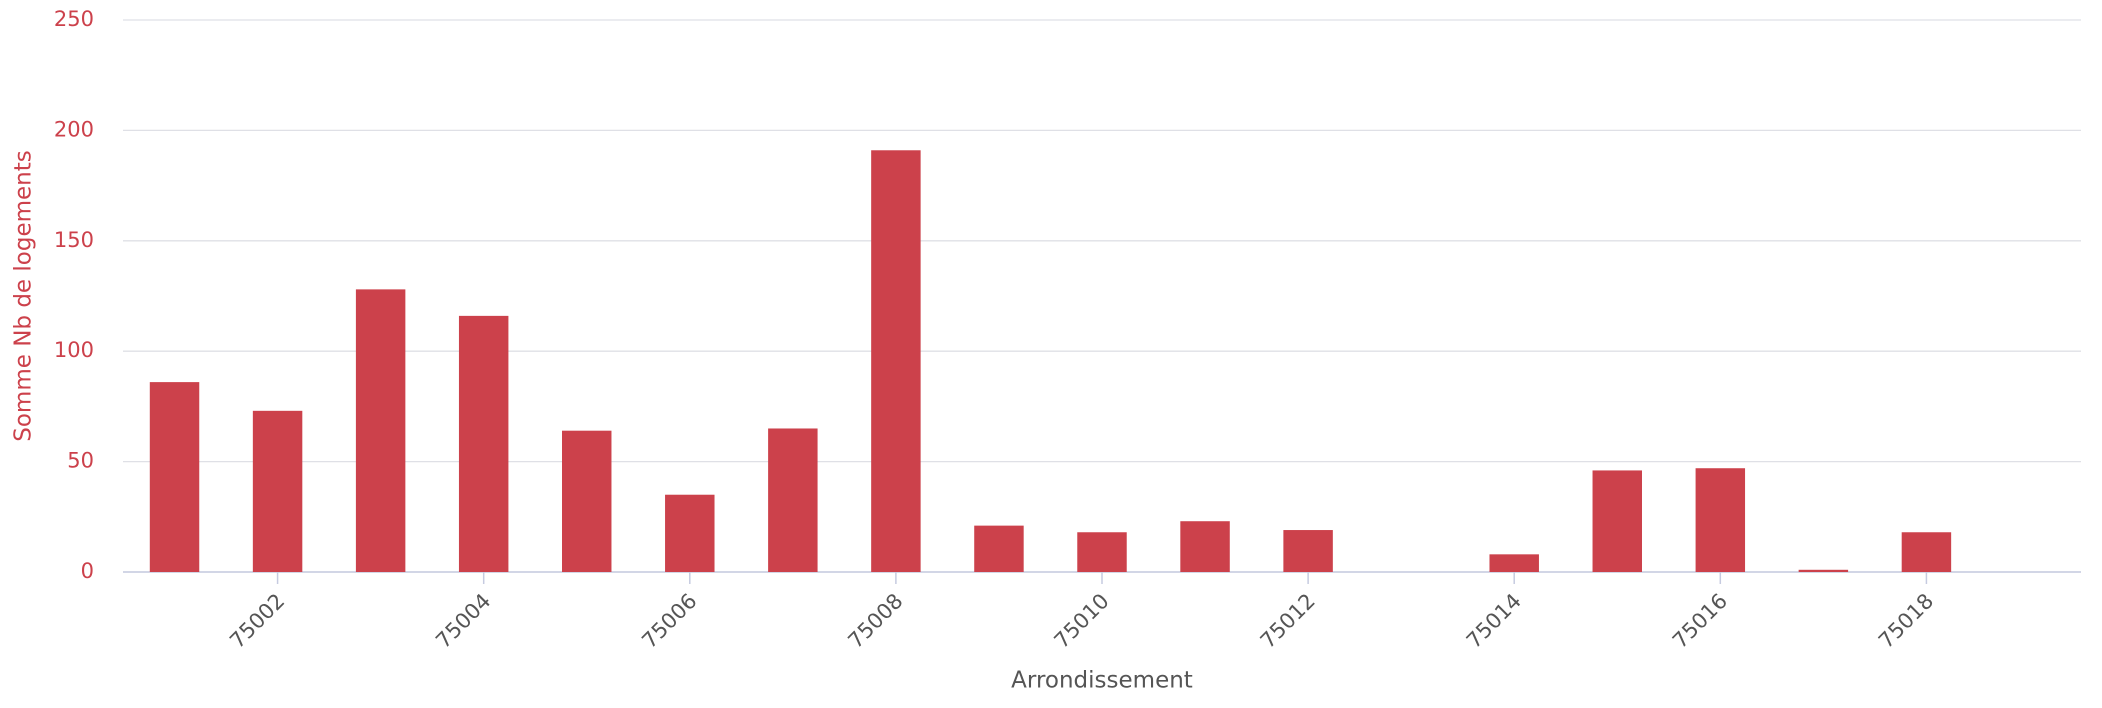  What do you see at coordinates (74, 129) in the screenshot?
I see `y-tick-label: 200` at bounding box center [74, 129].